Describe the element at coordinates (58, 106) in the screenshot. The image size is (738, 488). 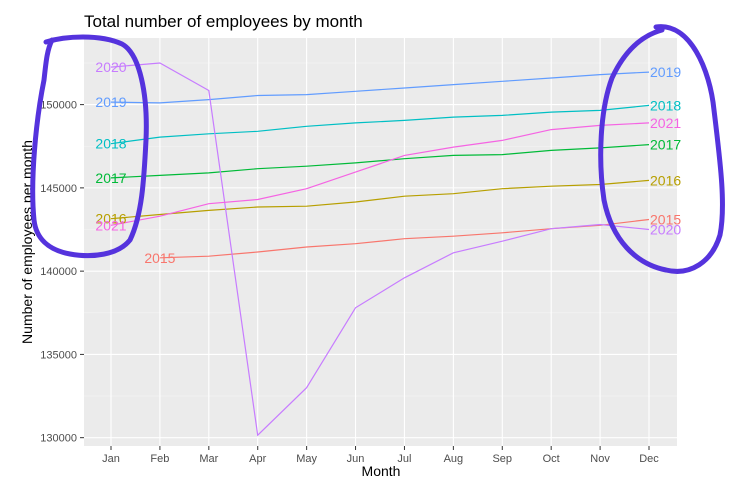
I see `y-tick-label: 150000` at that location.